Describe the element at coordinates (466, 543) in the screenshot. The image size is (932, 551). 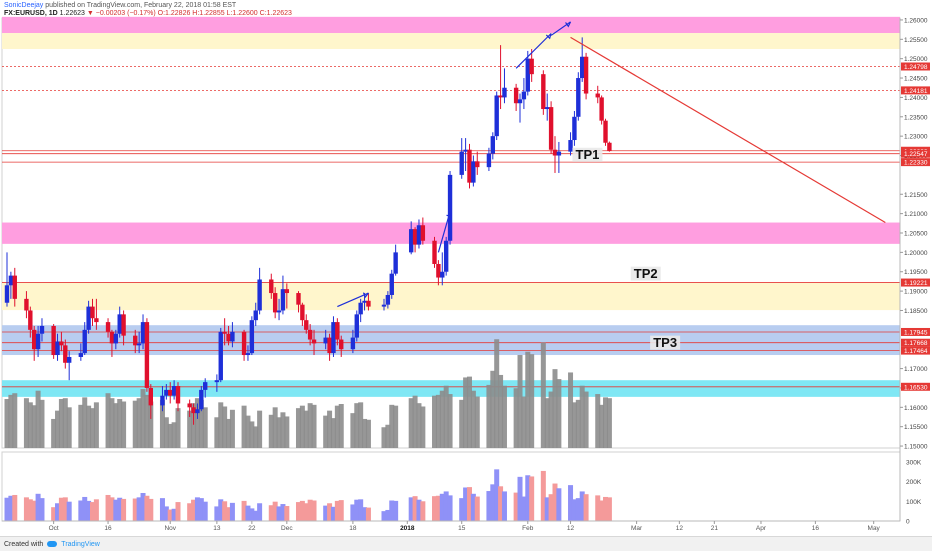
I see `footer: Created with TradingView` at that location.